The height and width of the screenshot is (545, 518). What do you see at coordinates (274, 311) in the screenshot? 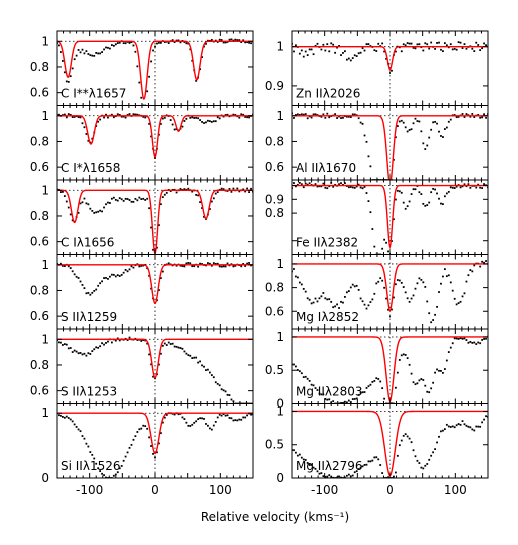
I see `y-tick-label: 0.6` at bounding box center [274, 311].